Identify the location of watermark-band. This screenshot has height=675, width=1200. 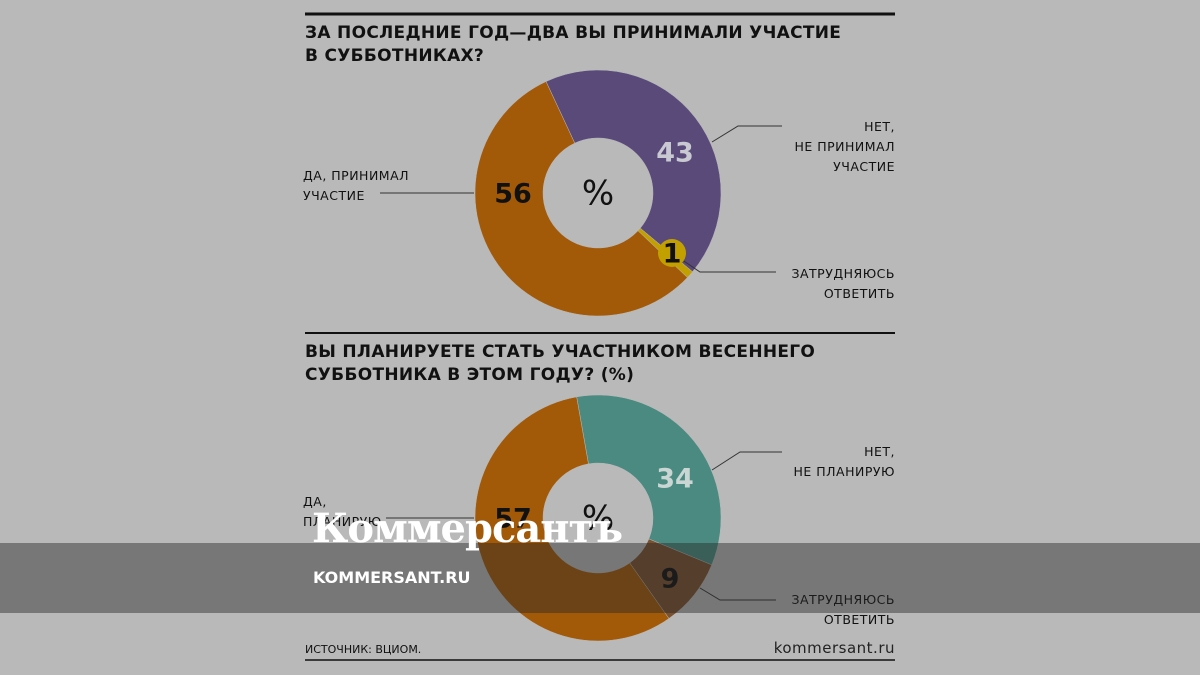
(600, 578).